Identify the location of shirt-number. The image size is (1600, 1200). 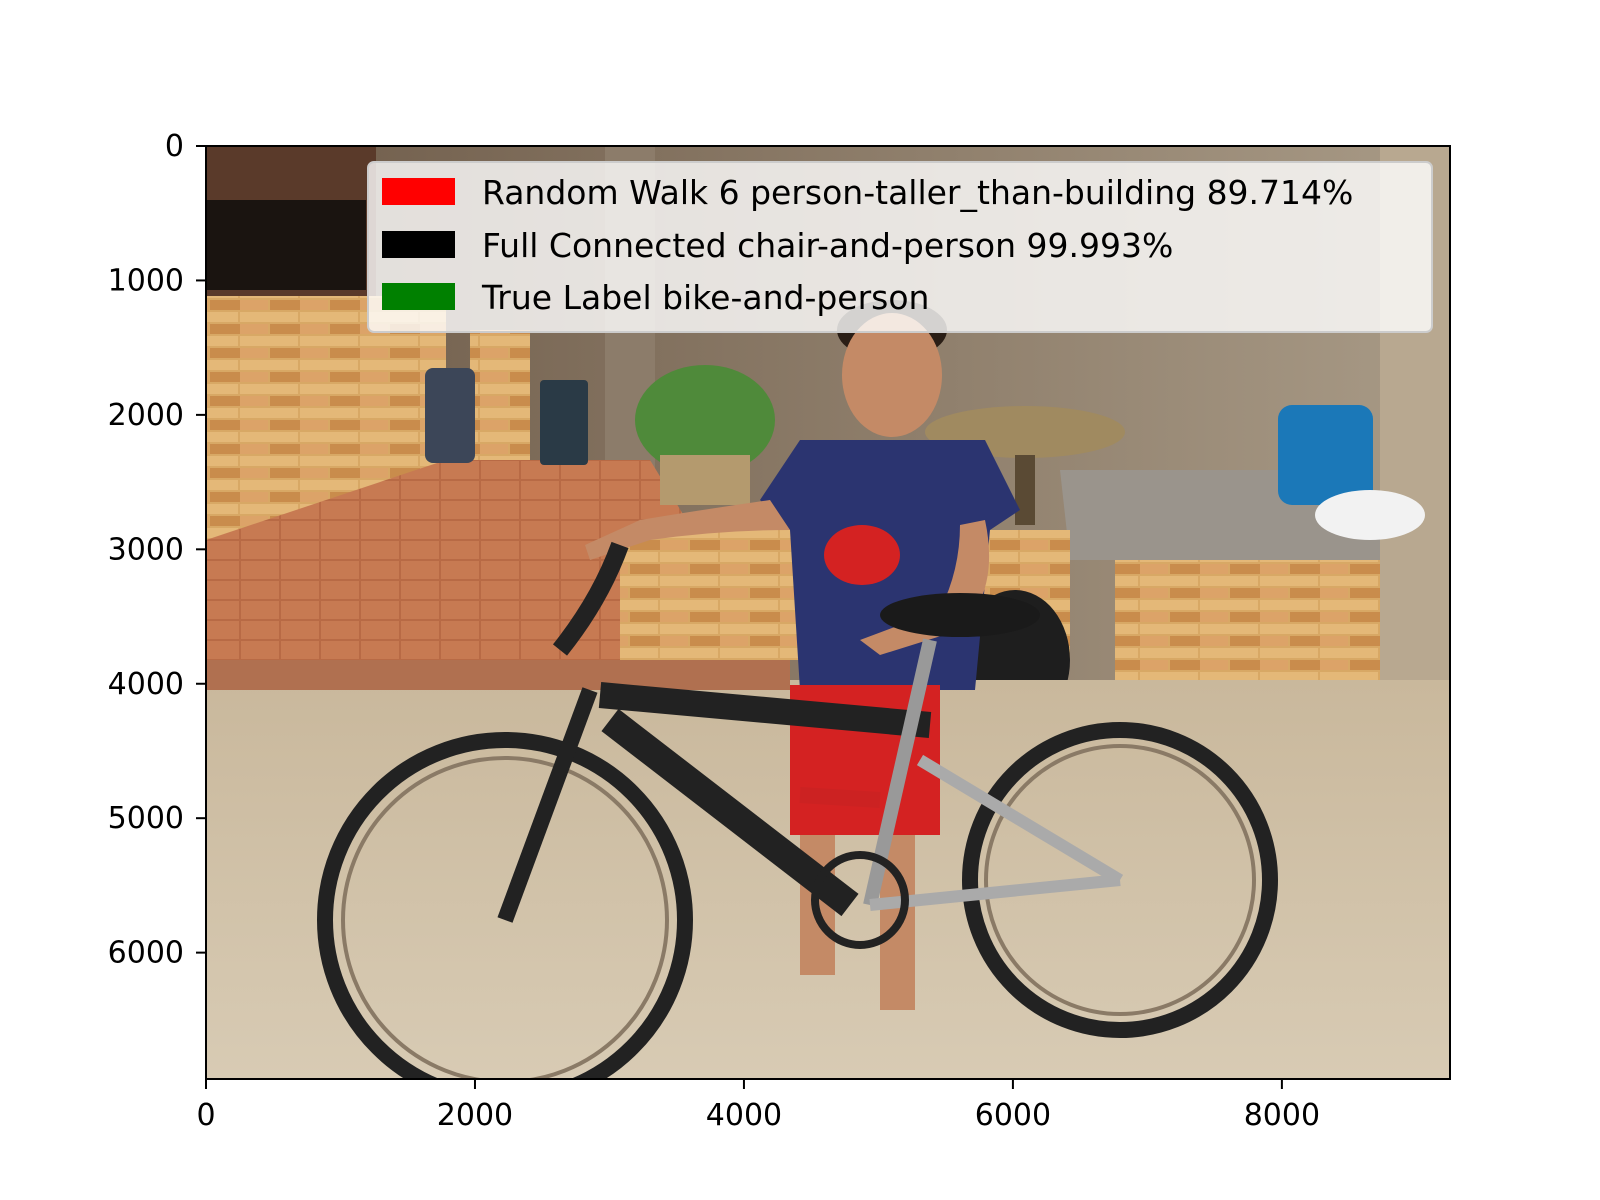
(862, 555).